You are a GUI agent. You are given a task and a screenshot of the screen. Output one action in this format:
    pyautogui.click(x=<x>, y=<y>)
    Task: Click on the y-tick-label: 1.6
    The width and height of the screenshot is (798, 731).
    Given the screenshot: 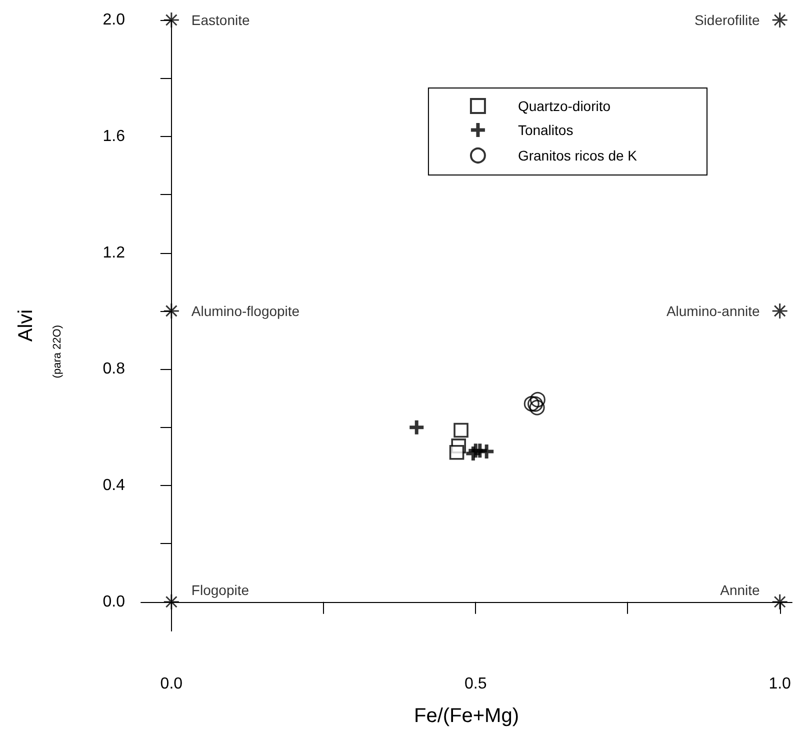 What is the action you would take?
    pyautogui.click(x=114, y=136)
    